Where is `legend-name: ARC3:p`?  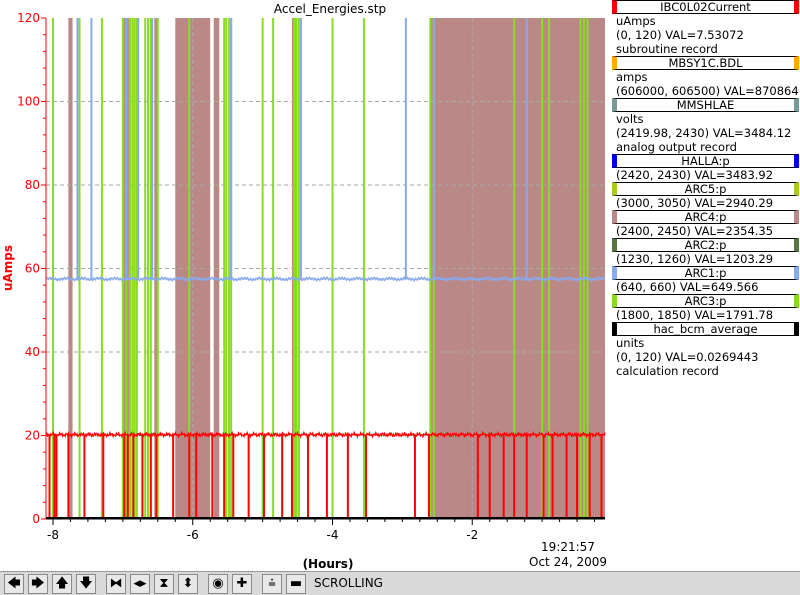
legend-name: ARC3:p is located at coordinates (705, 301).